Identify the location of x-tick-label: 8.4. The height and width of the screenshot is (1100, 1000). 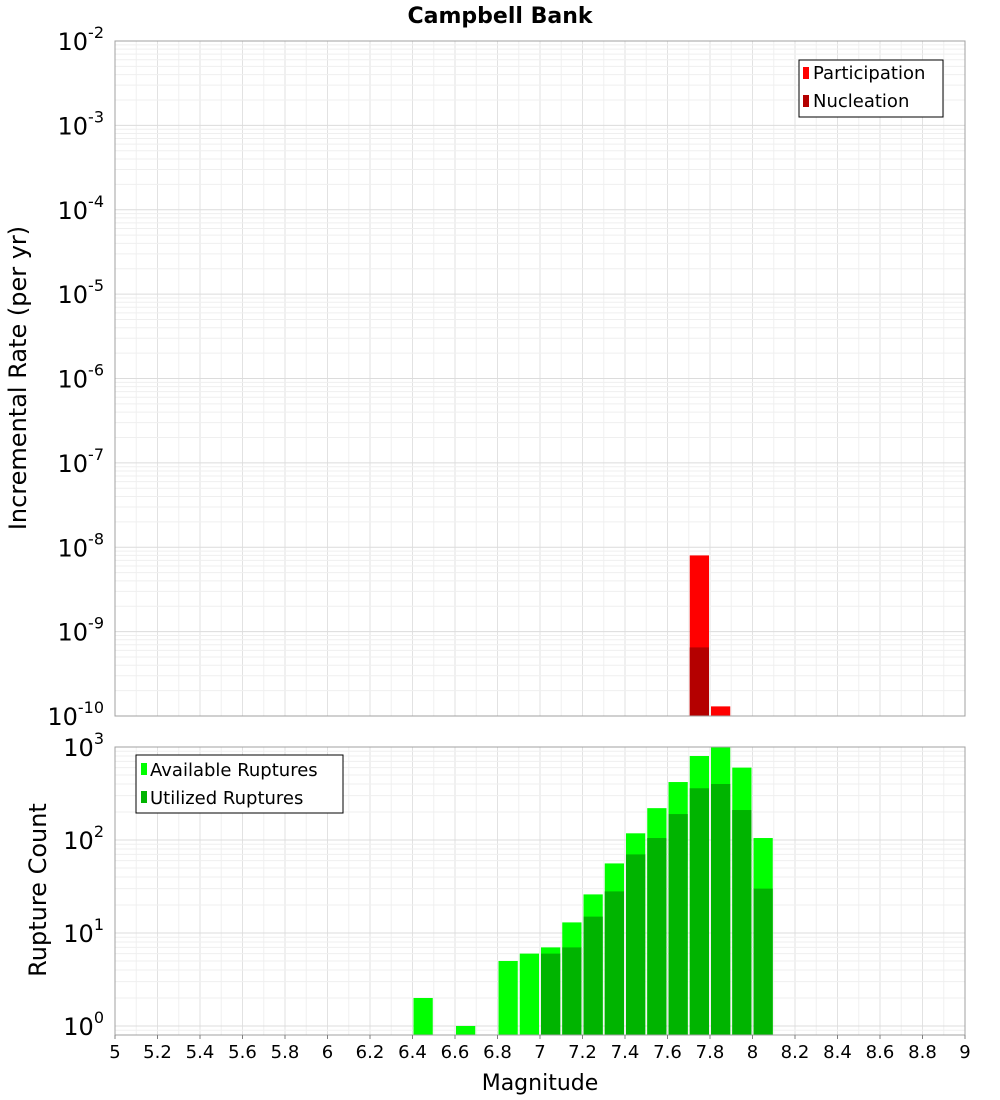
(837, 1052).